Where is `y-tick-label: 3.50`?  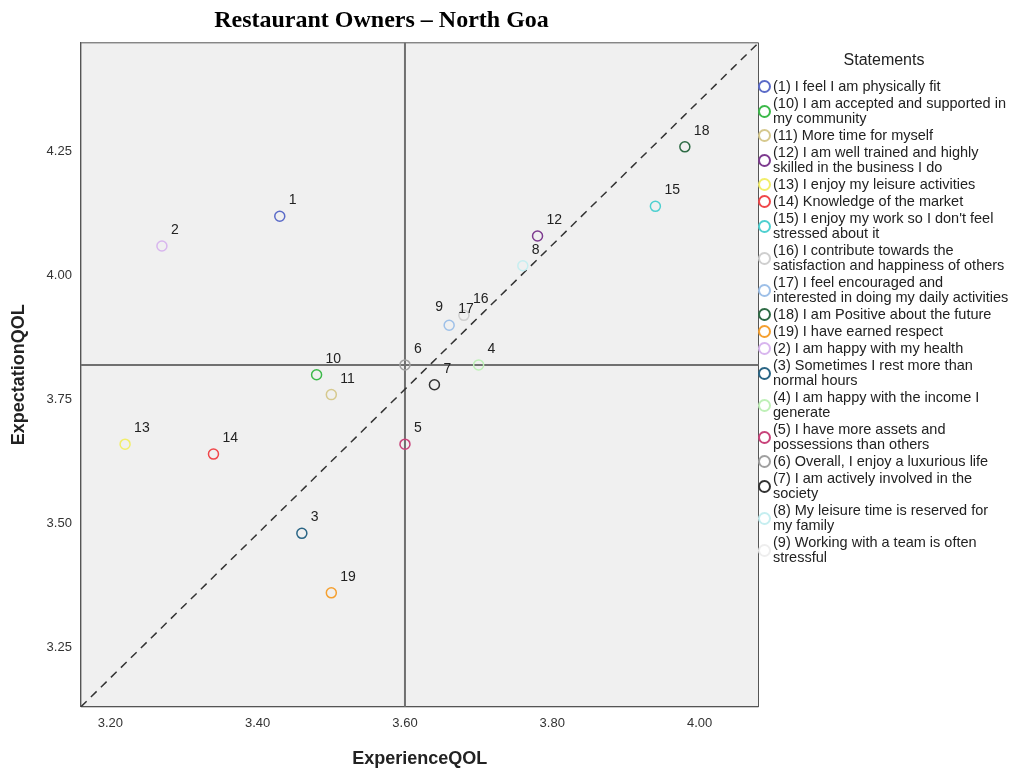 y-tick-label: 3.50 is located at coordinates (59, 523).